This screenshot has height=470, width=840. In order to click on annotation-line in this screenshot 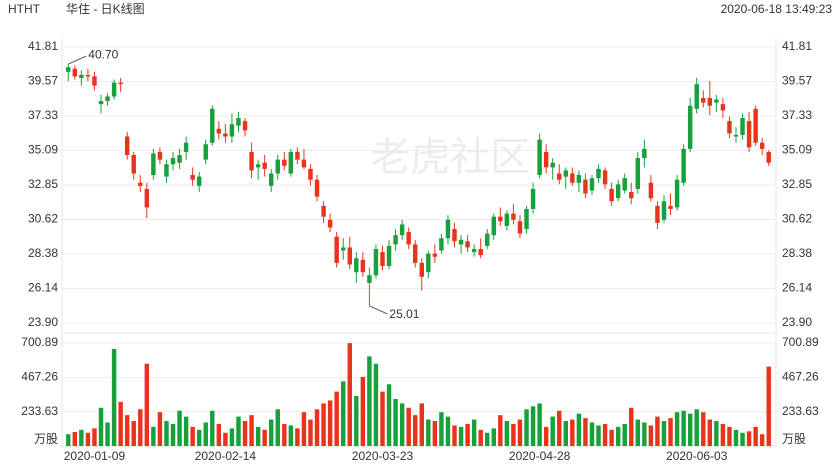, I will do `click(77, 60)`.